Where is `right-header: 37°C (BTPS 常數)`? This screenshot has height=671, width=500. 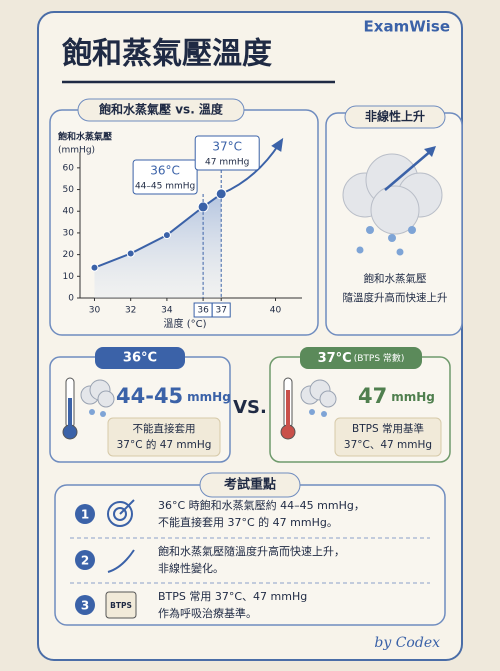 right-header: 37°C (BTPS 常數) is located at coordinates (361, 358).